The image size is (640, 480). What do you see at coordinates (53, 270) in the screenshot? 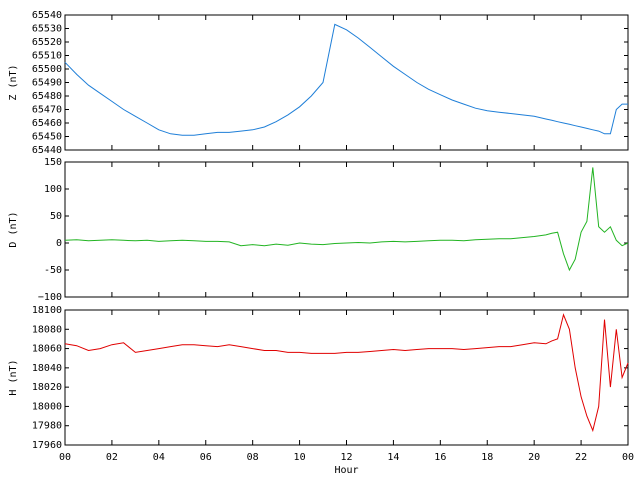
I see `y-tick-label: -50` at bounding box center [53, 270].